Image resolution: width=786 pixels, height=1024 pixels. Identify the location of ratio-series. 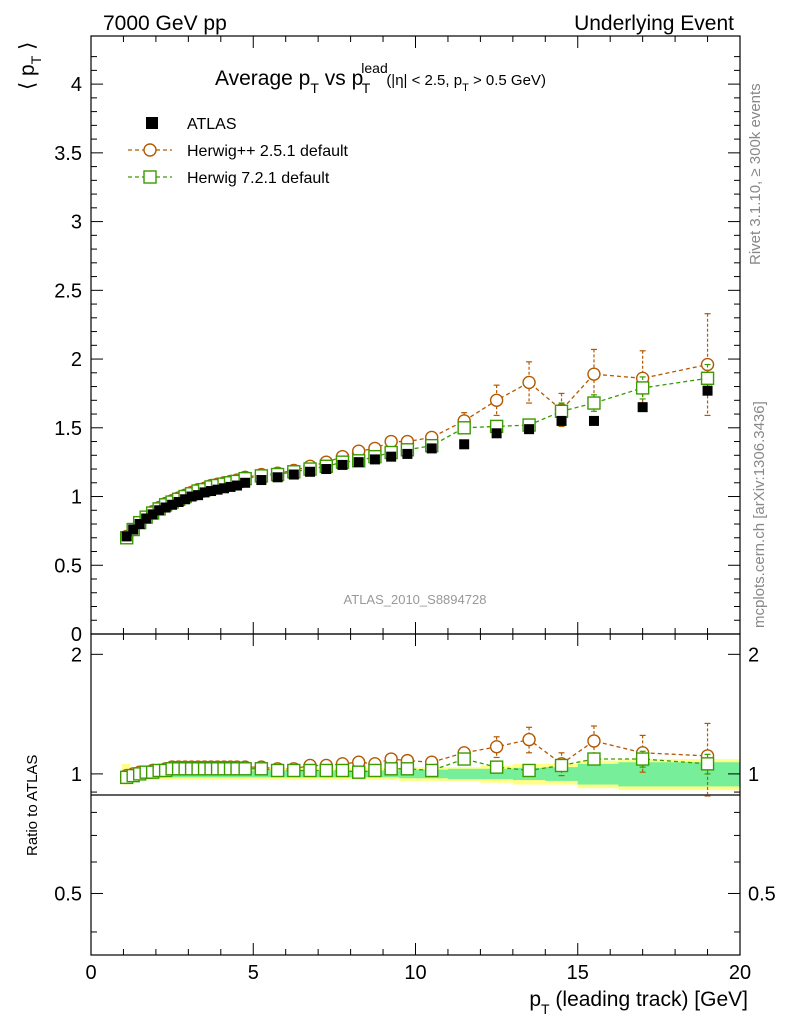
(417, 759).